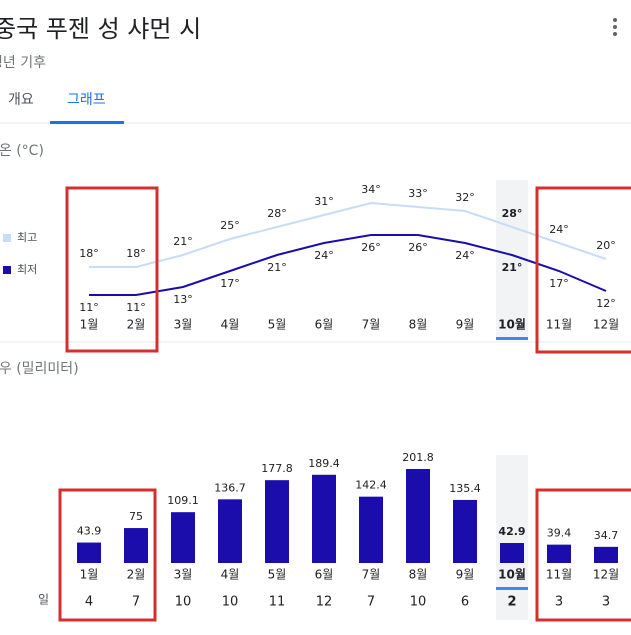 The image size is (631, 635). What do you see at coordinates (230, 487) in the screenshot?
I see `value-label: 136.7` at bounding box center [230, 487].